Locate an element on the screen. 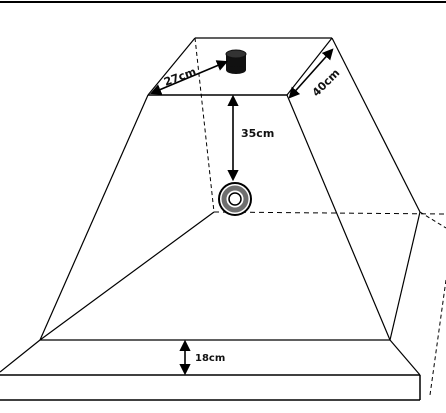 The image size is (446, 413). hidden-back-left-edge is located at coordinates (204, 125).